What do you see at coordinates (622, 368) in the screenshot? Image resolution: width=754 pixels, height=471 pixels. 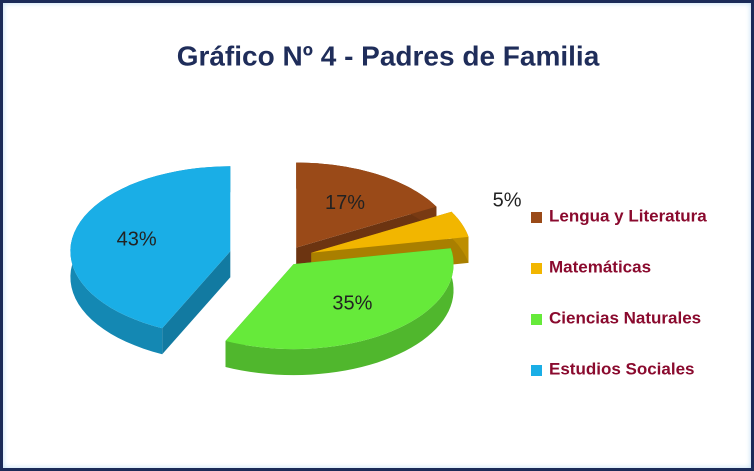 I see `legend-label: Estudios Sociales` at bounding box center [622, 368].